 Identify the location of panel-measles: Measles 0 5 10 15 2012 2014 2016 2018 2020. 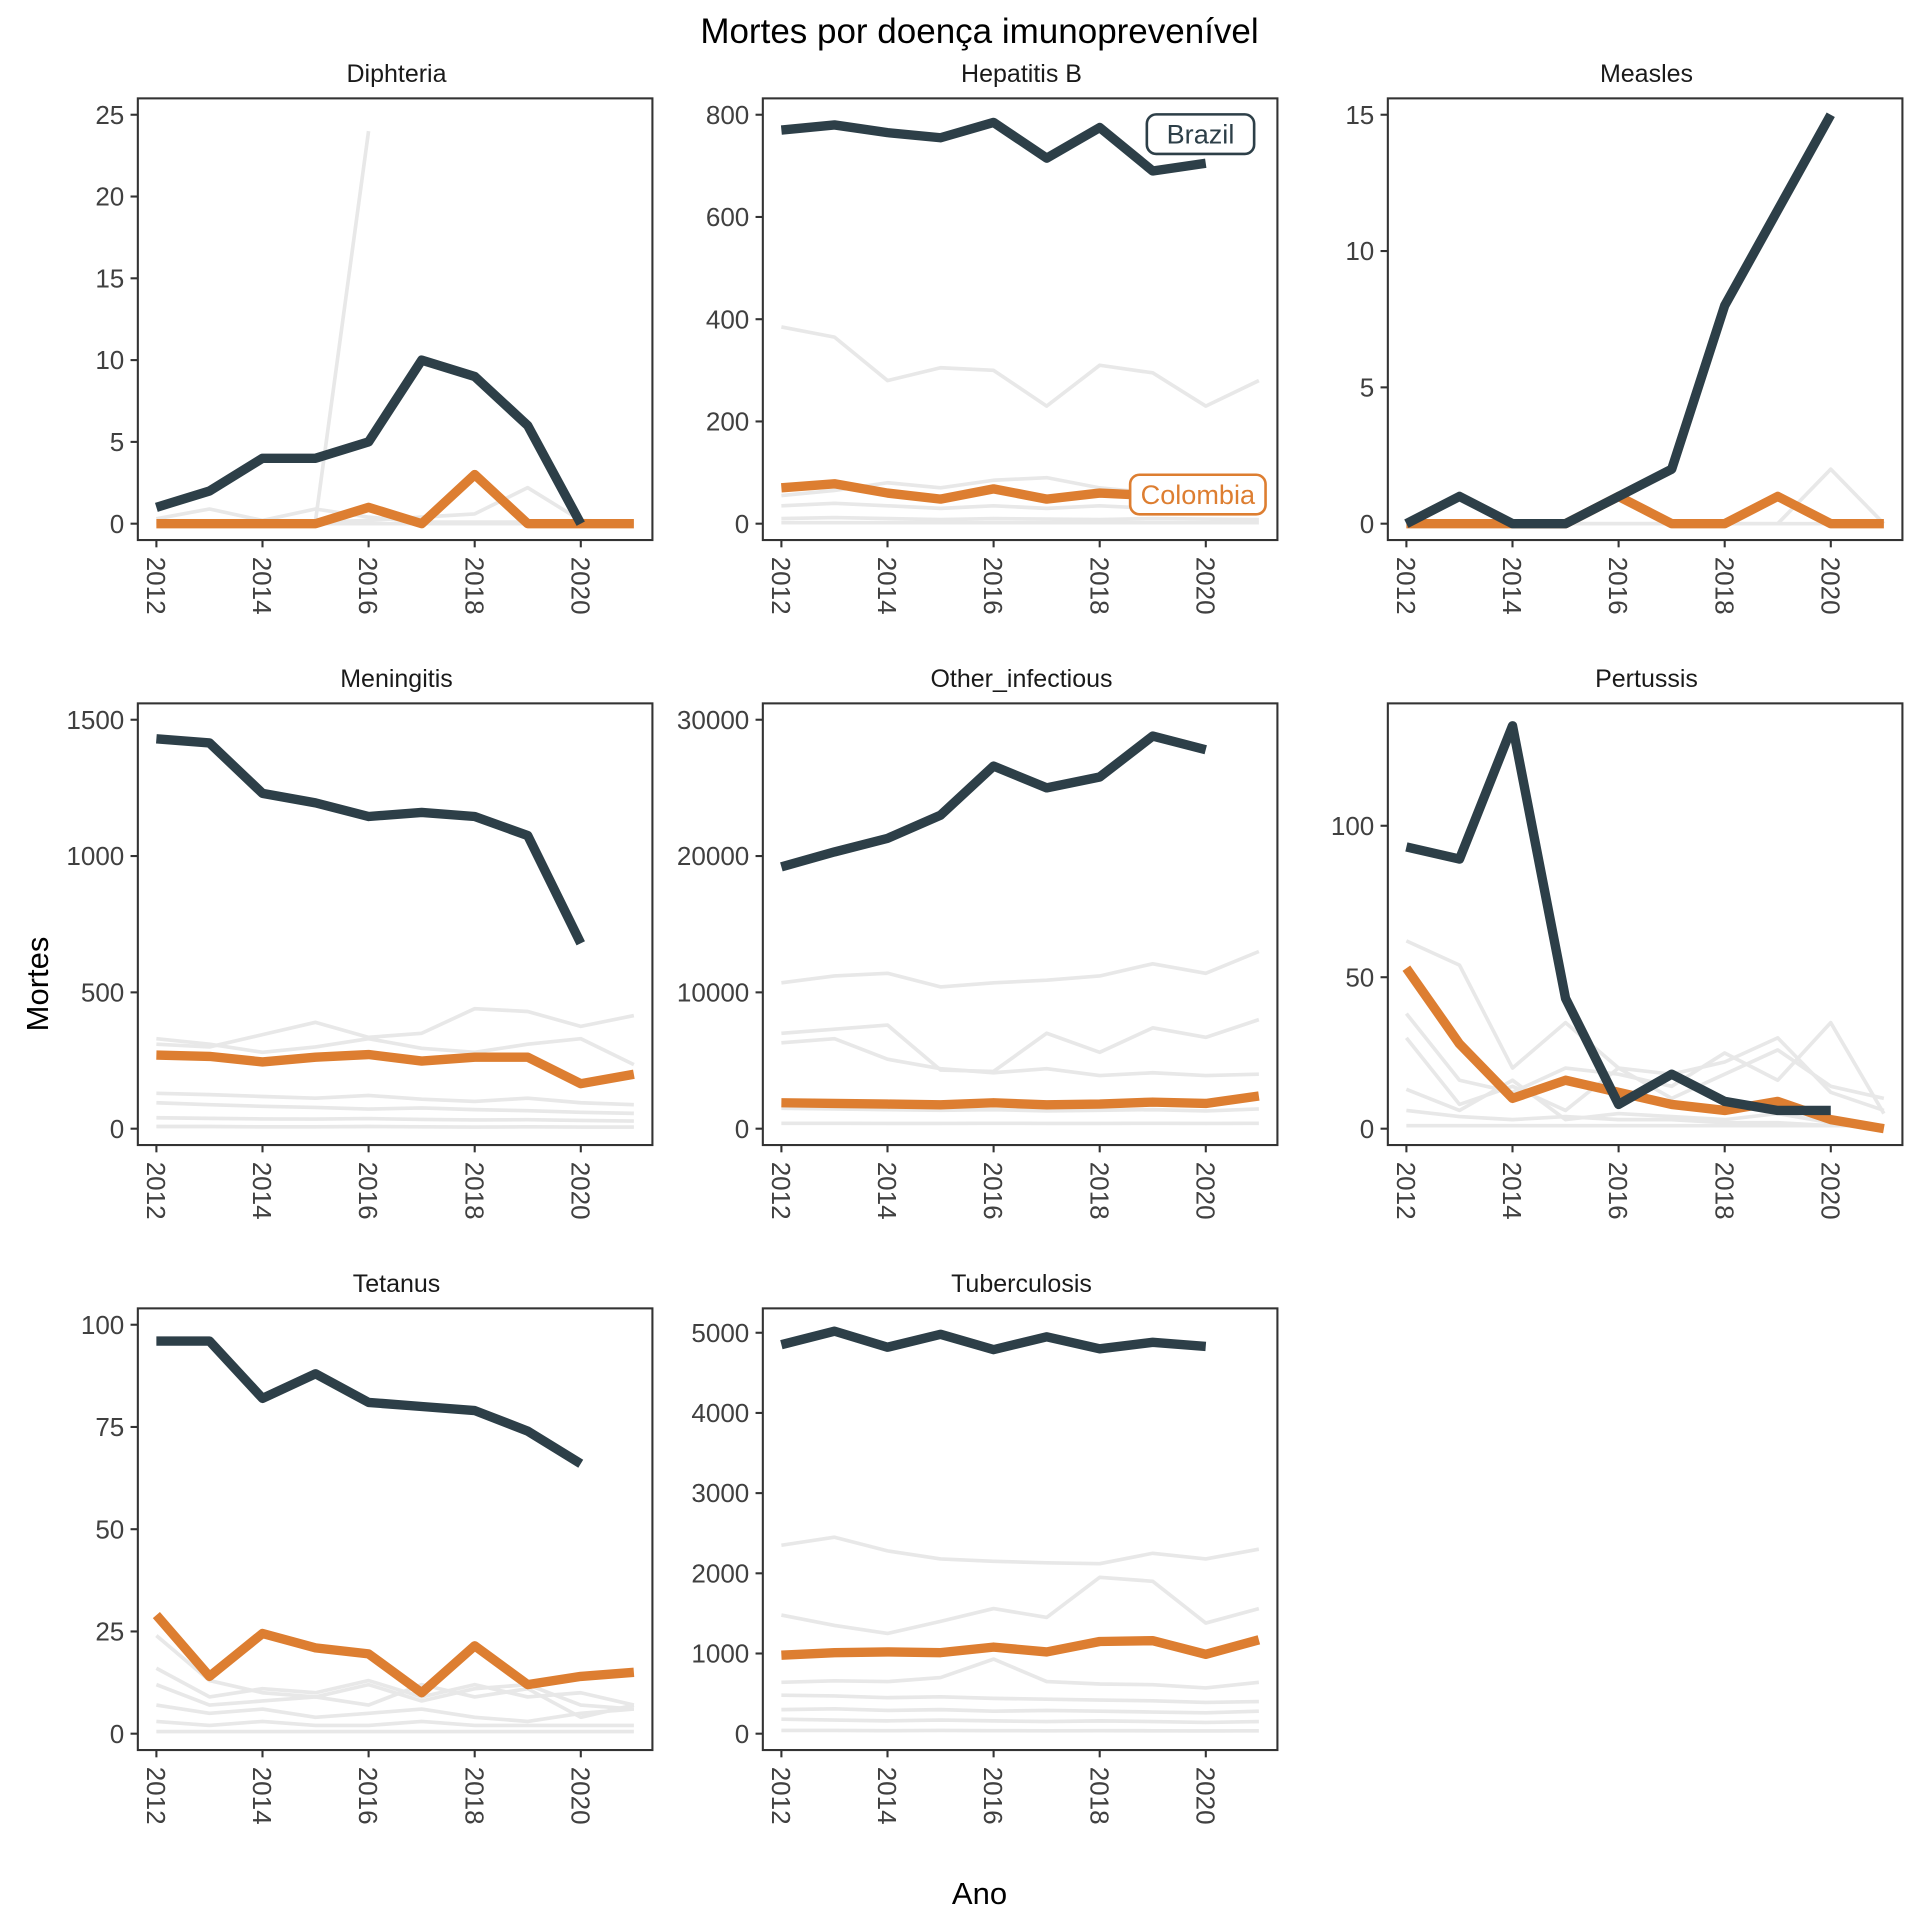
(1604, 360).